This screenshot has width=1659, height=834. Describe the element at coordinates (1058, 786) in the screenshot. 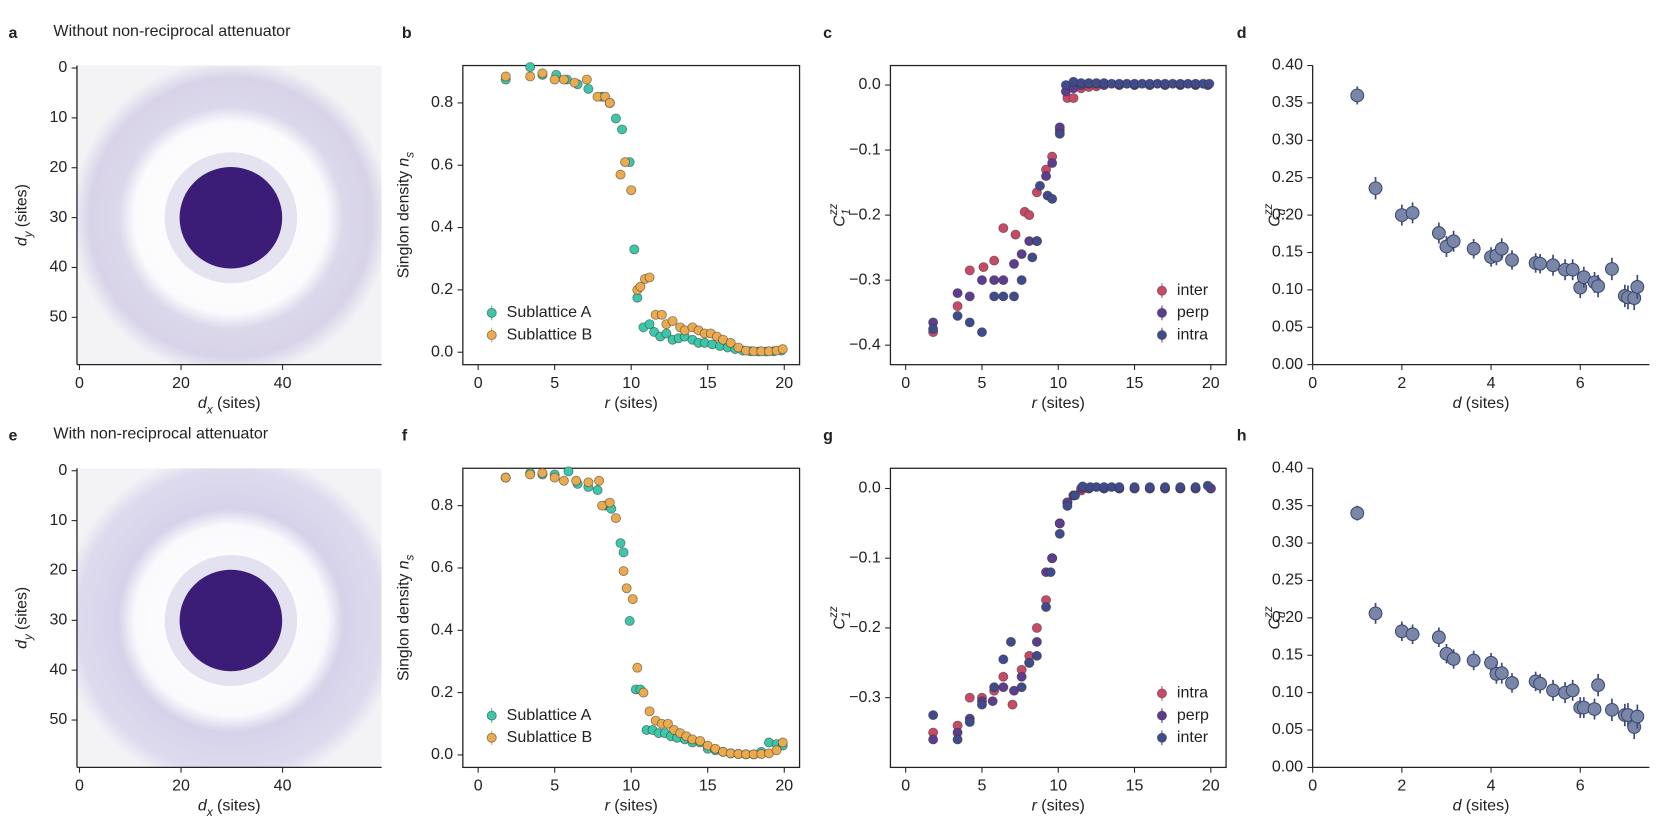

I see `x-tick-label: 10` at that location.